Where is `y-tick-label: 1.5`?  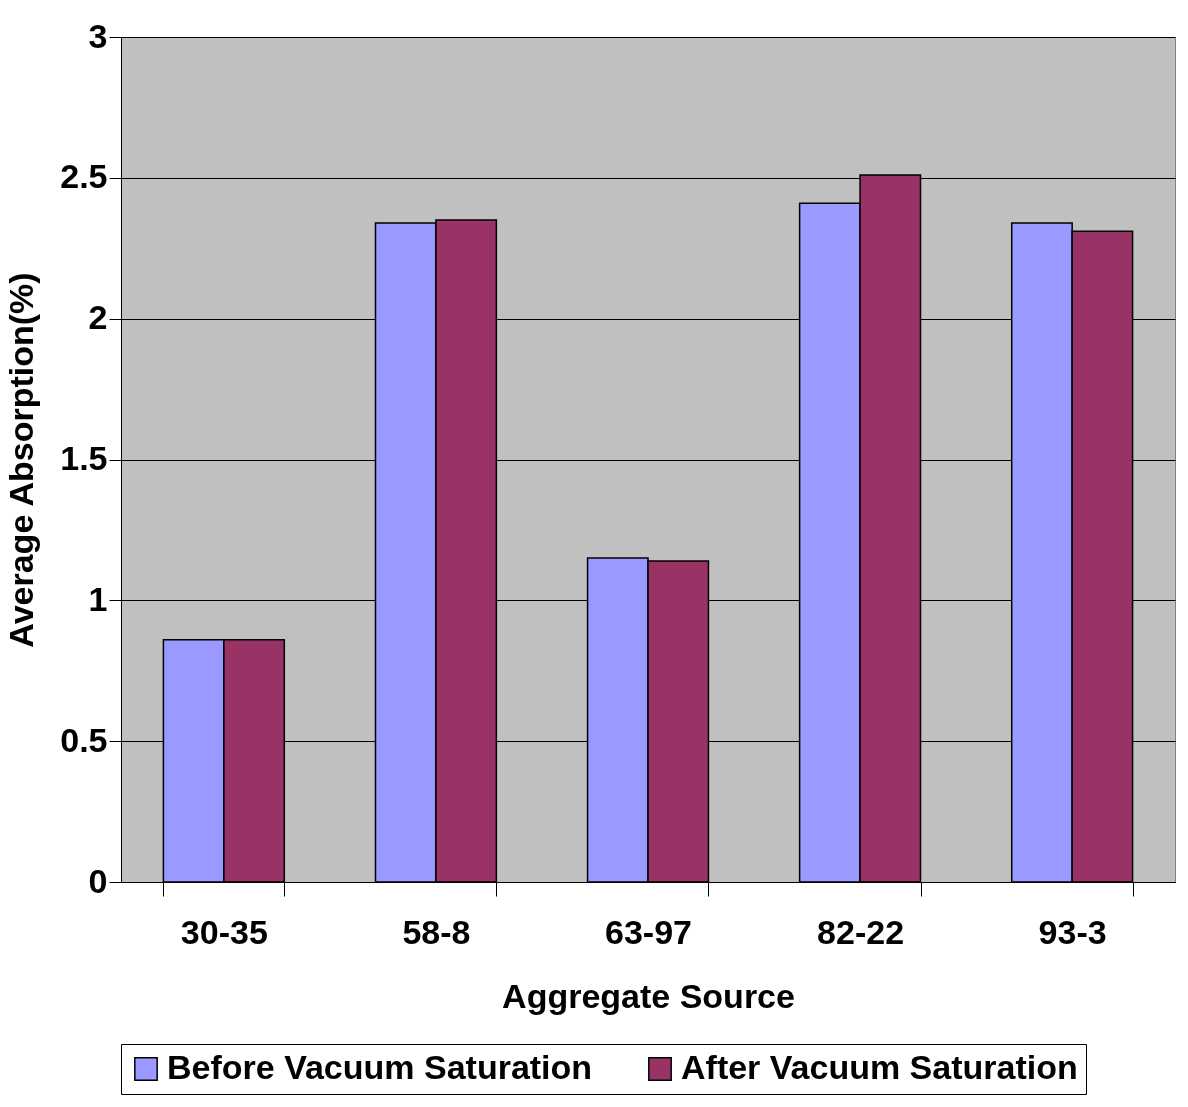 y-tick-label: 1.5 is located at coordinates (84, 458).